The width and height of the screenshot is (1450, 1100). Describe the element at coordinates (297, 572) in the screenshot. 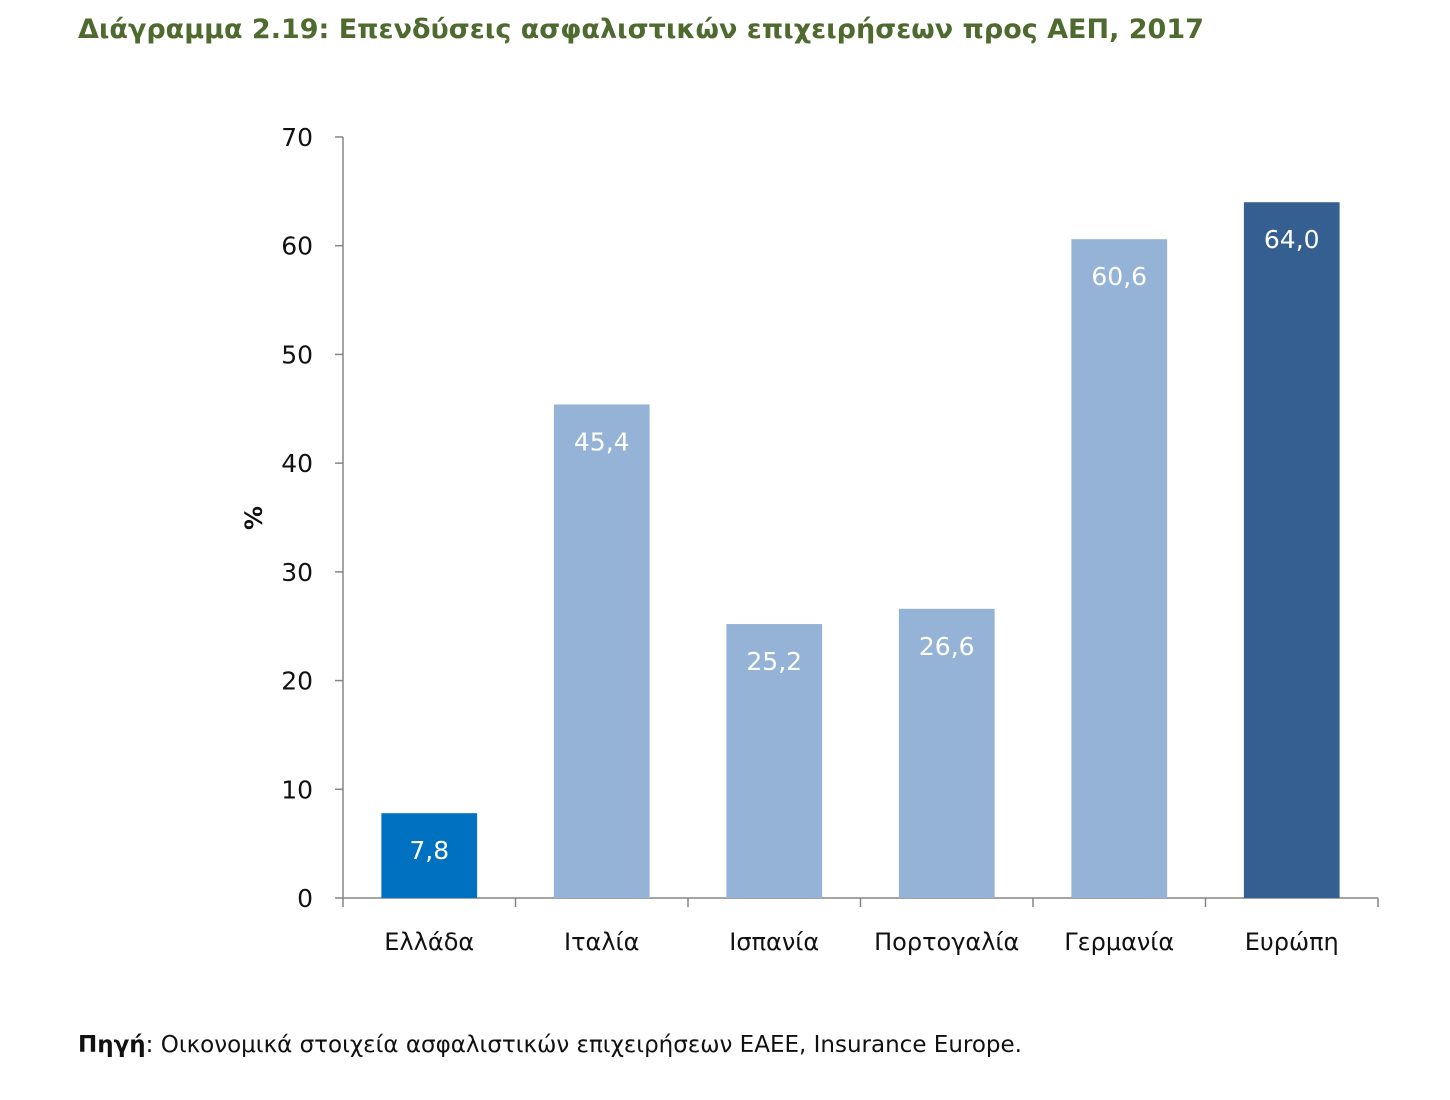

I see `y-tick-label: 30` at that location.